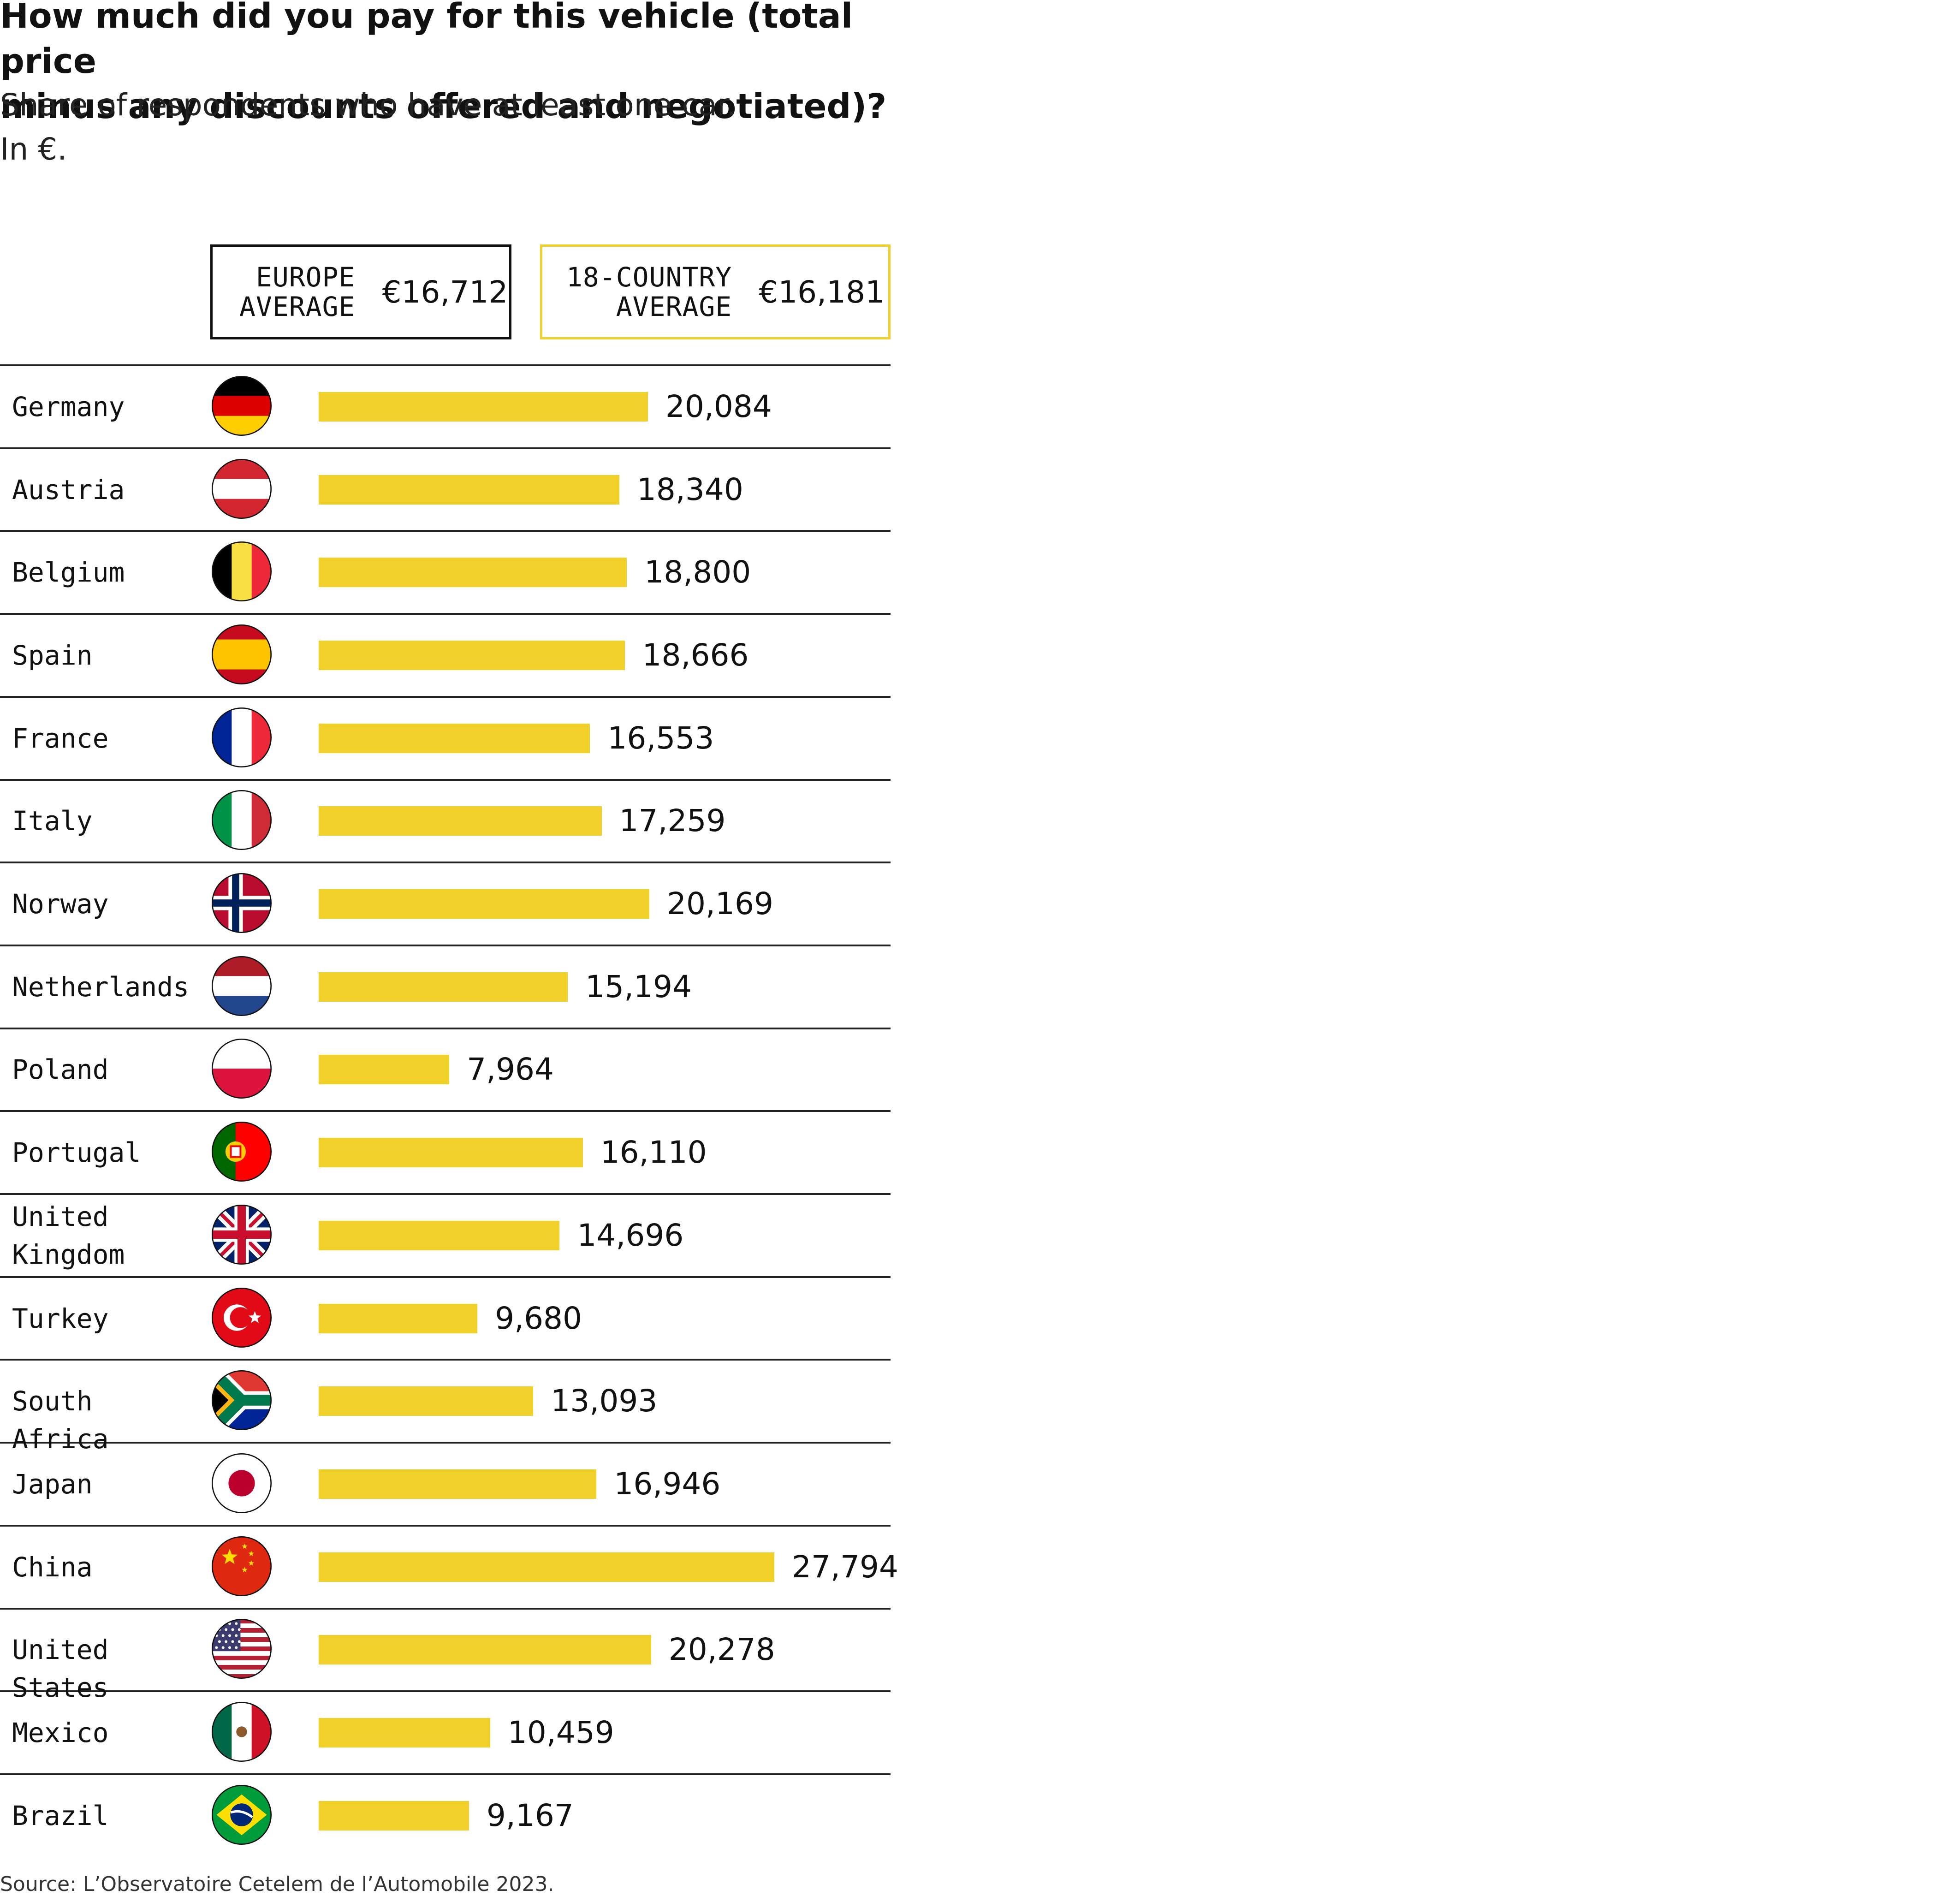 The image size is (1960, 1896). Describe the element at coordinates (60, 1318) in the screenshot. I see `country-label: Turkey` at that location.